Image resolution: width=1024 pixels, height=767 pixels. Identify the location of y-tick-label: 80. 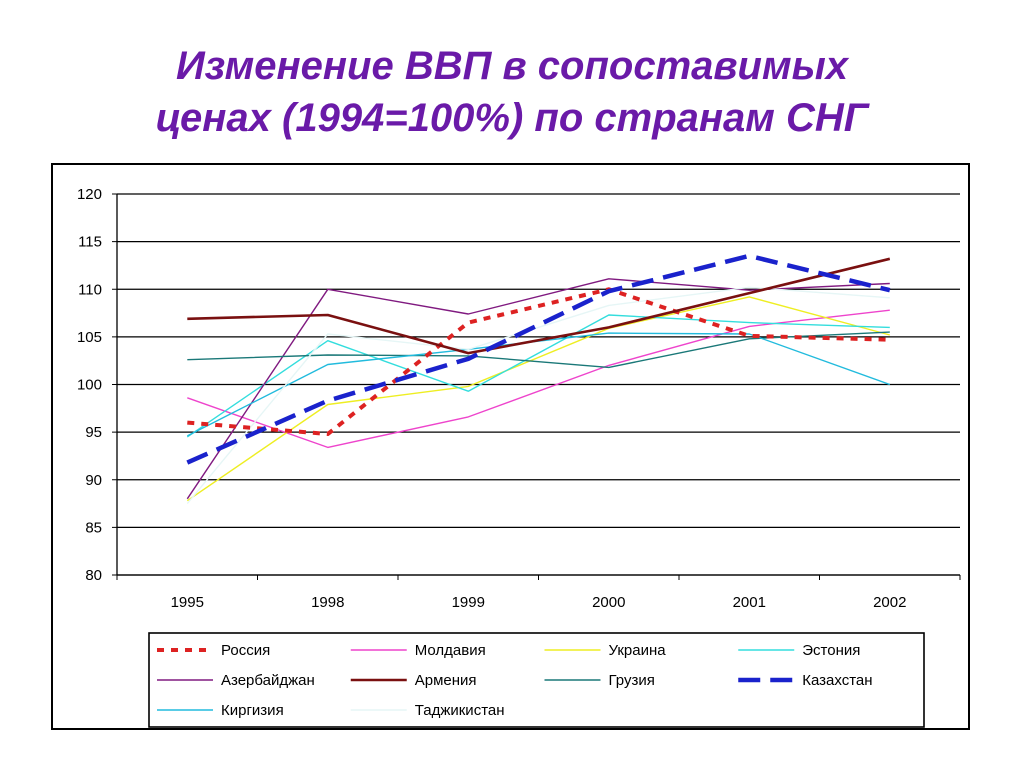
(93, 575).